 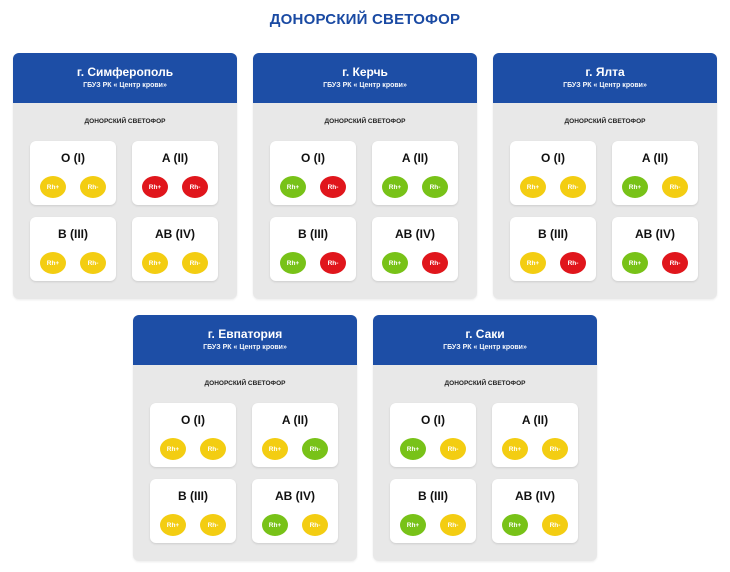 I want to click on card-header: г. Керчь ГБУЗ РК « Центр крови», so click(x=365, y=78).